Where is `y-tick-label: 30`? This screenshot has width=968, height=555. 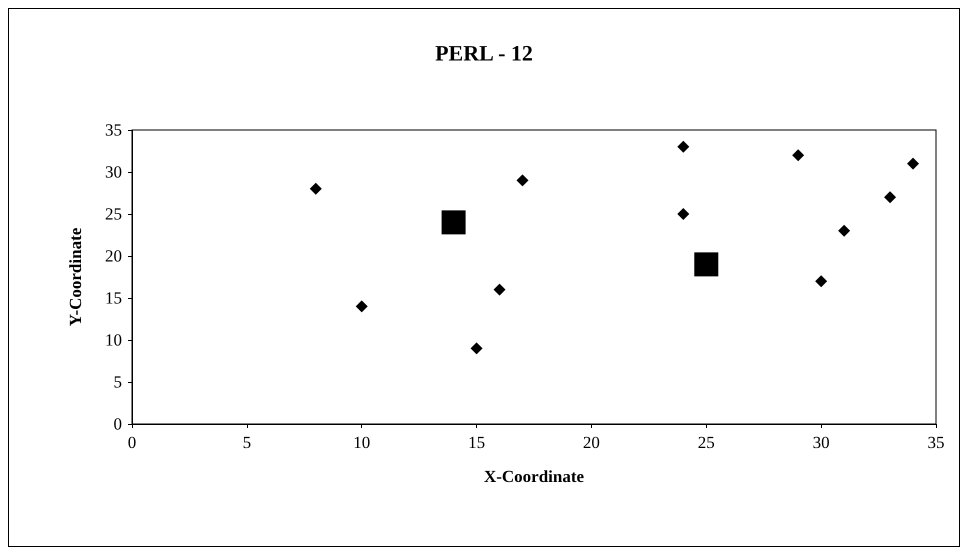
y-tick-label: 30 is located at coordinates (113, 172).